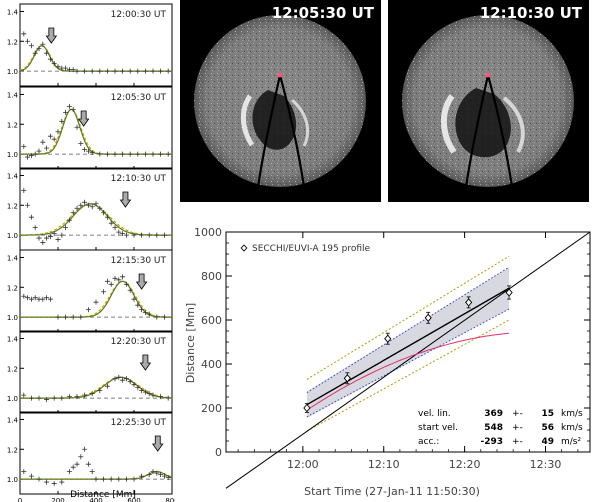  I want to click on profile-panel: 1.0 1.2 1.4 12:05:30 UT, so click(90, 128).